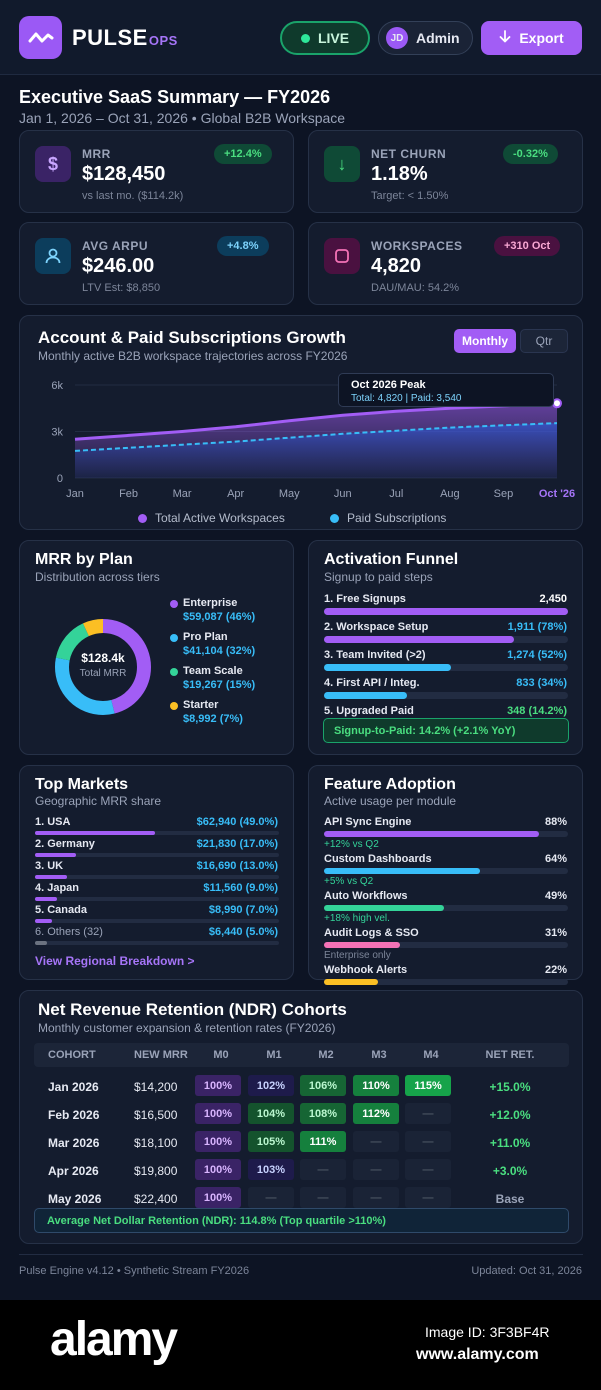 The width and height of the screenshot is (601, 1390). Describe the element at coordinates (323, 1085) in the screenshot. I see `ndr-retention-cell: 106%` at that location.